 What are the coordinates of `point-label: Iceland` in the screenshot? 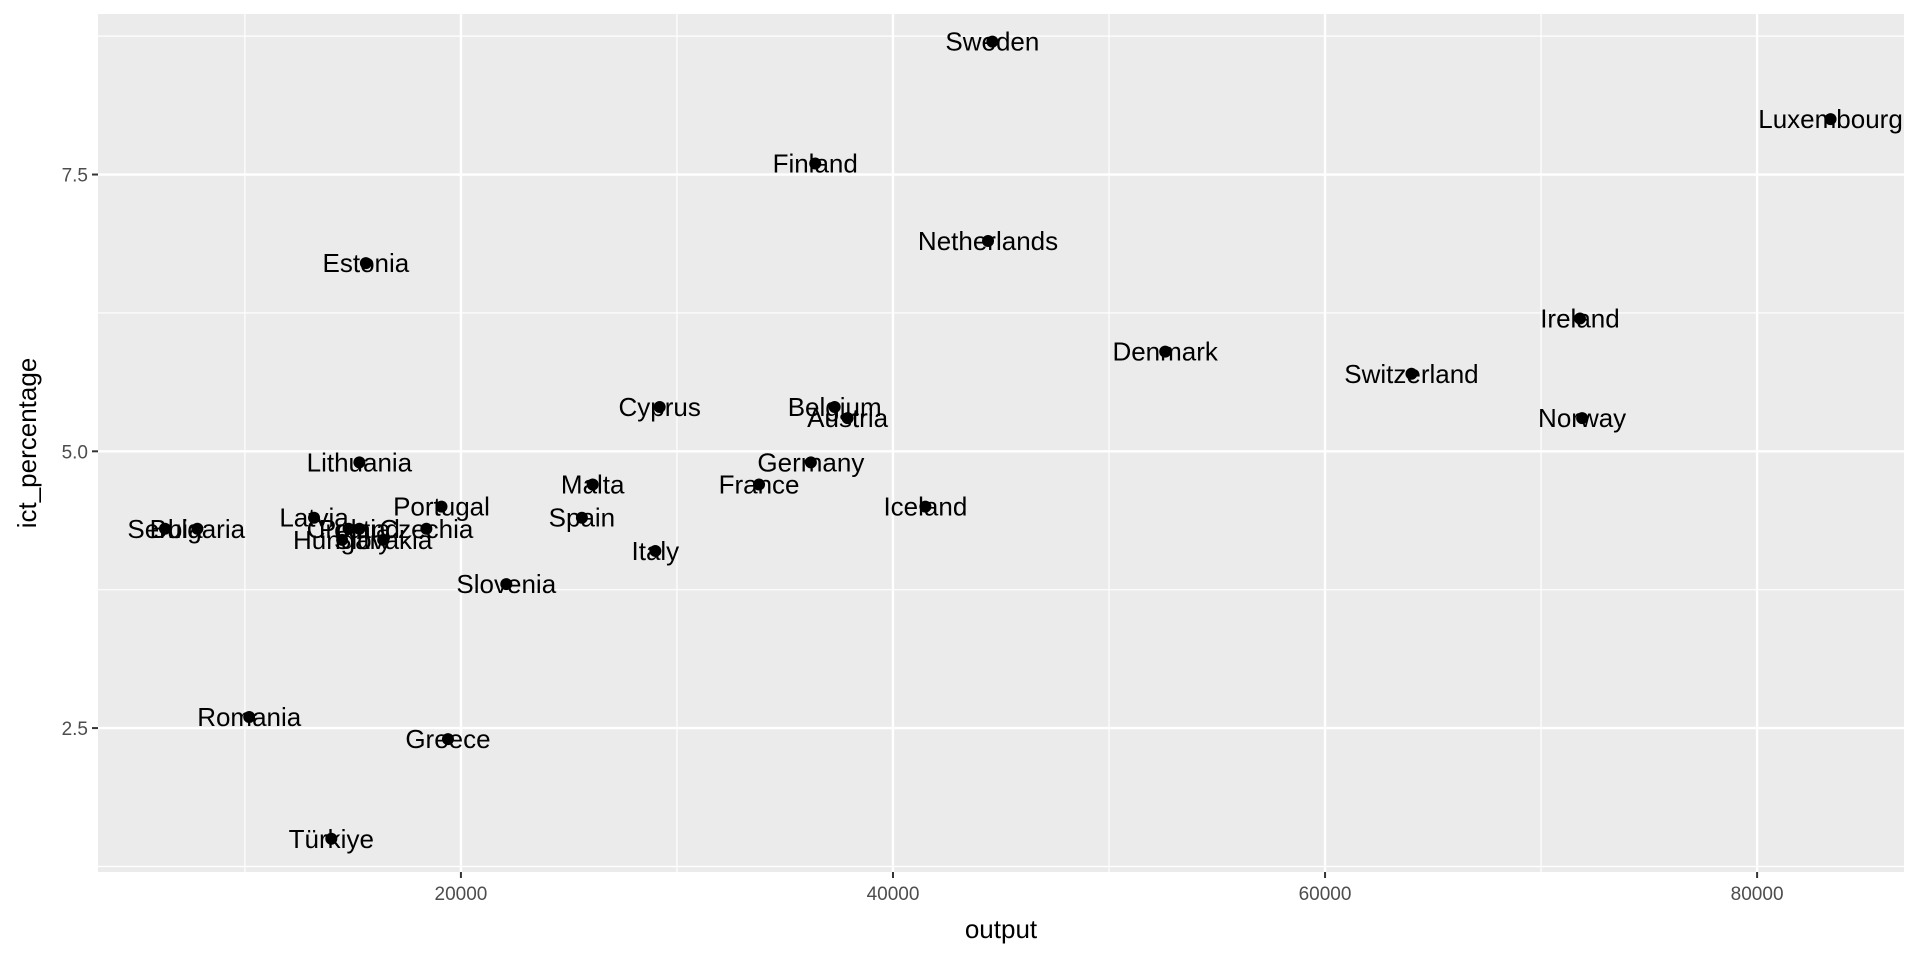 It's located at (925, 507).